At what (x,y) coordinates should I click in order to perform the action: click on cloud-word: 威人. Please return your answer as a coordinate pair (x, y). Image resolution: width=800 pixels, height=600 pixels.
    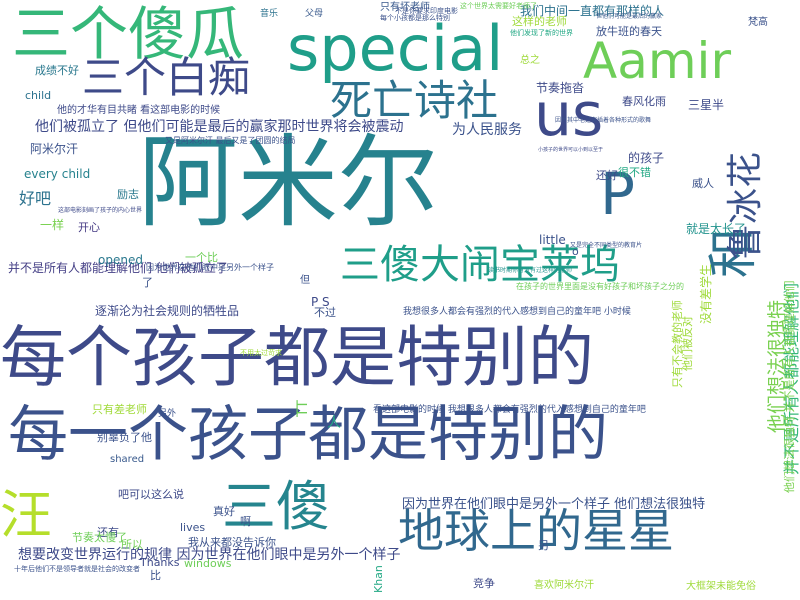
    Looking at the image, I should click on (703, 183).